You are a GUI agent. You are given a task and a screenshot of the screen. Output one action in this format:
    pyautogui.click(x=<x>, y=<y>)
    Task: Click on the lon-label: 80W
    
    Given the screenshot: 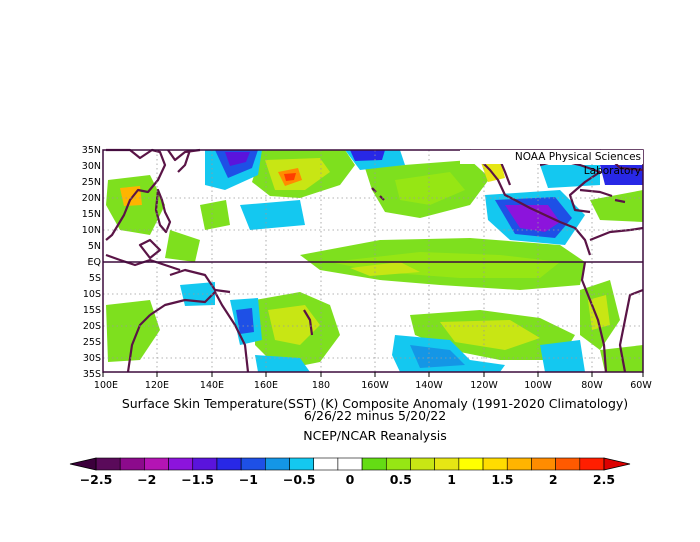 What is the action you would take?
    pyautogui.click(x=592, y=385)
    